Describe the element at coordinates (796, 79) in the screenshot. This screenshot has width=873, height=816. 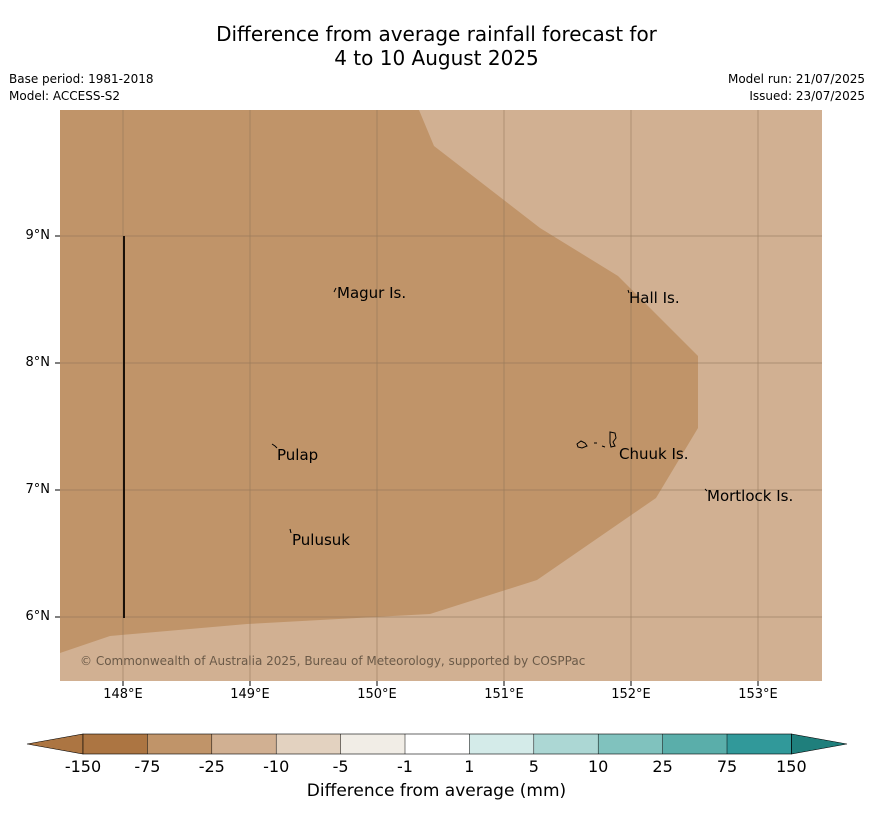
I see `model-run: Model run: 21/07/2025` at that location.